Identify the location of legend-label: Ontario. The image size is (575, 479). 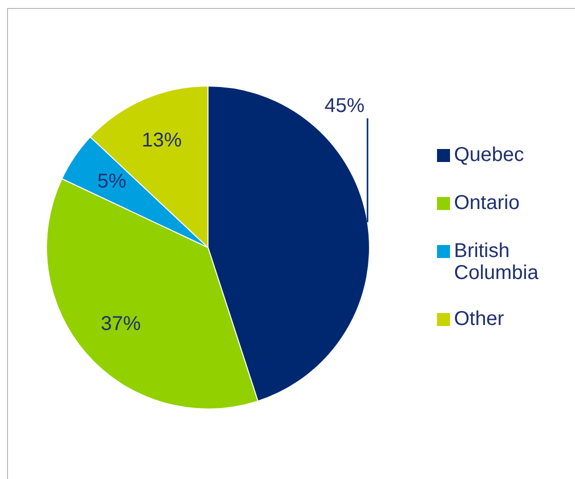
(487, 203).